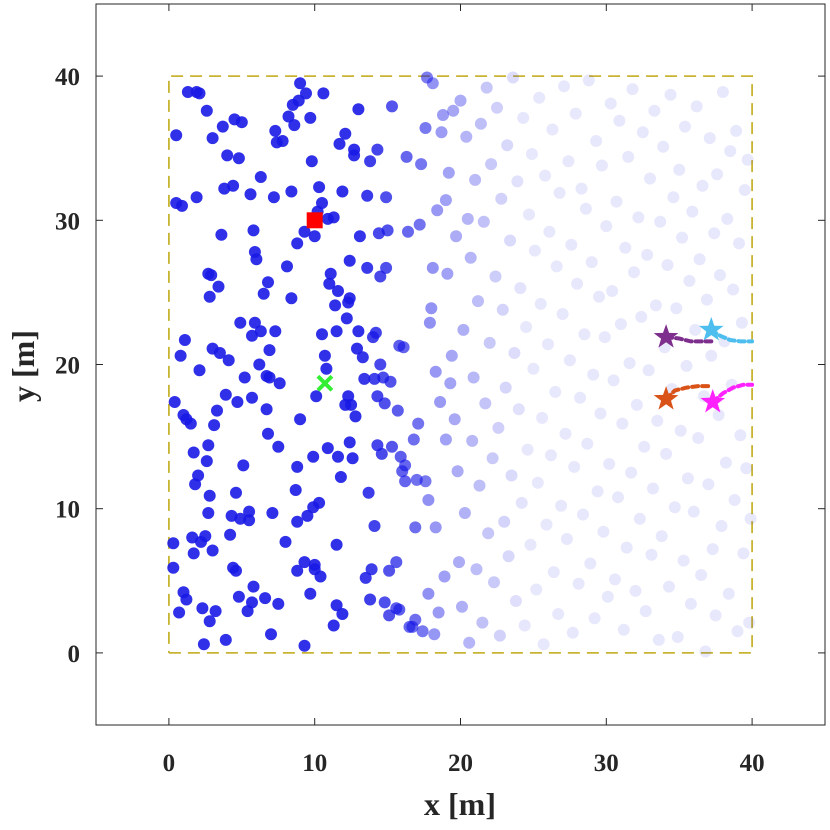  I want to click on y-axis-label: y [m], so click(23, 366).